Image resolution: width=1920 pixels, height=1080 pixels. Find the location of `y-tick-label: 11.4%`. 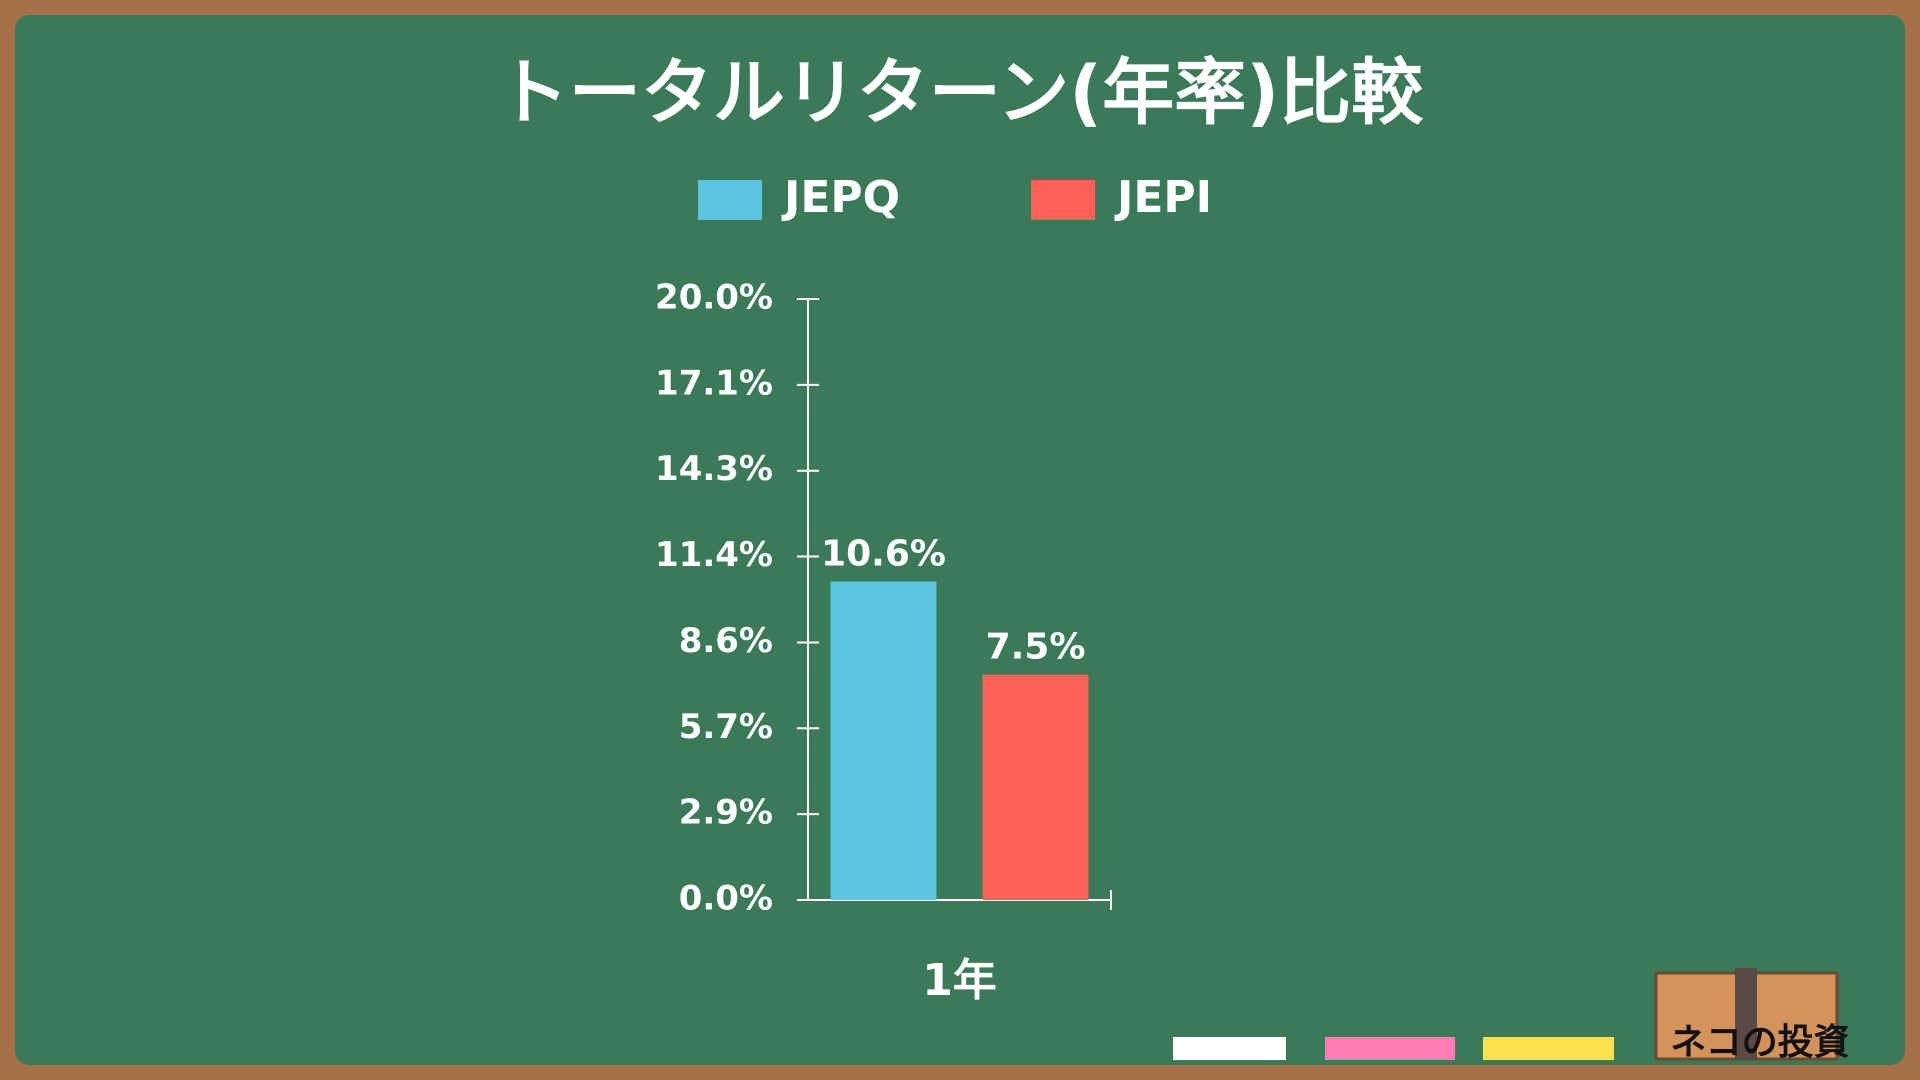

y-tick-label: 11.4% is located at coordinates (714, 555).